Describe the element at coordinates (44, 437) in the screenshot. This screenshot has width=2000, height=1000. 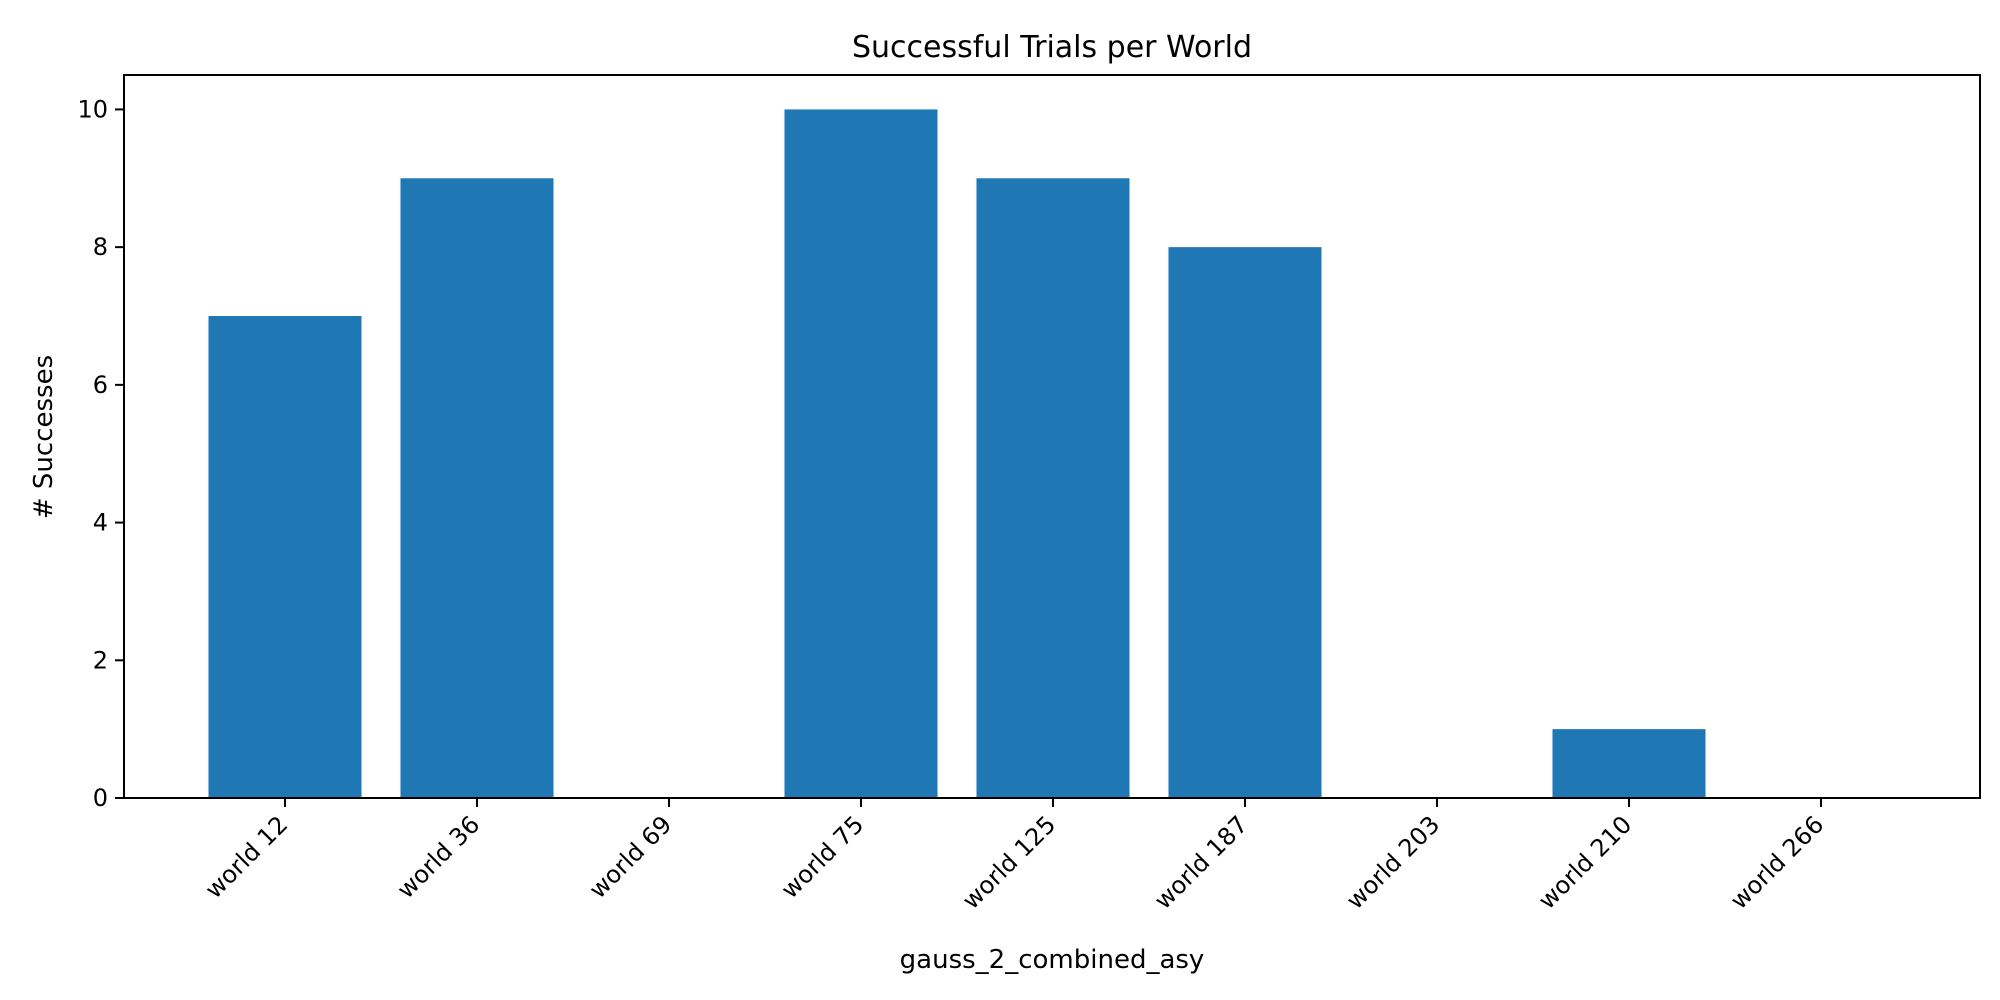
I see `y-axis-label: # Successes` at that location.